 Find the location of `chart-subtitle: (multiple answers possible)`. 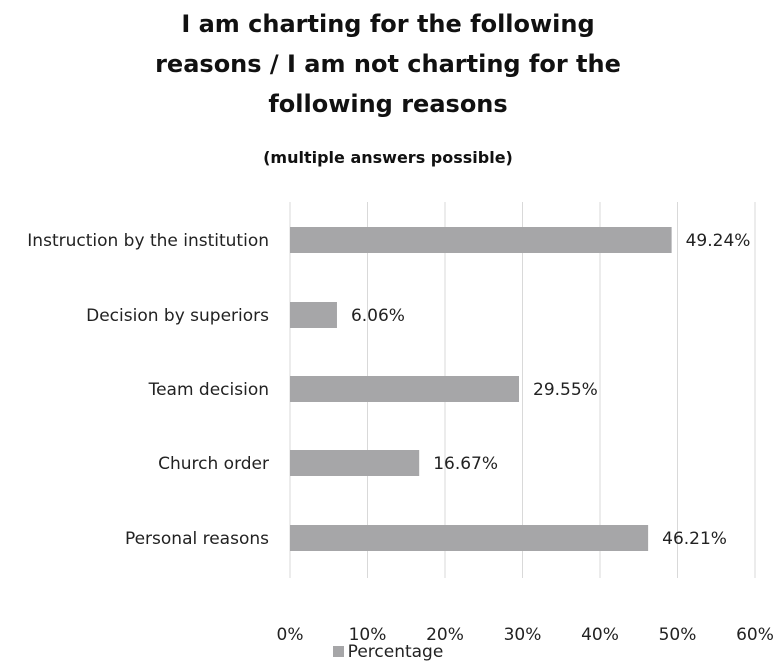

chart-subtitle: (multiple answers possible) is located at coordinates (388, 157).